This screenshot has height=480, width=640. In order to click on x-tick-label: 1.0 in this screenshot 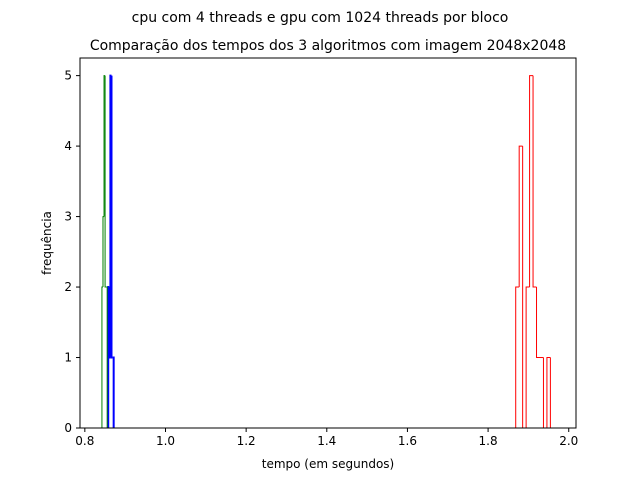, I will do `click(165, 441)`.